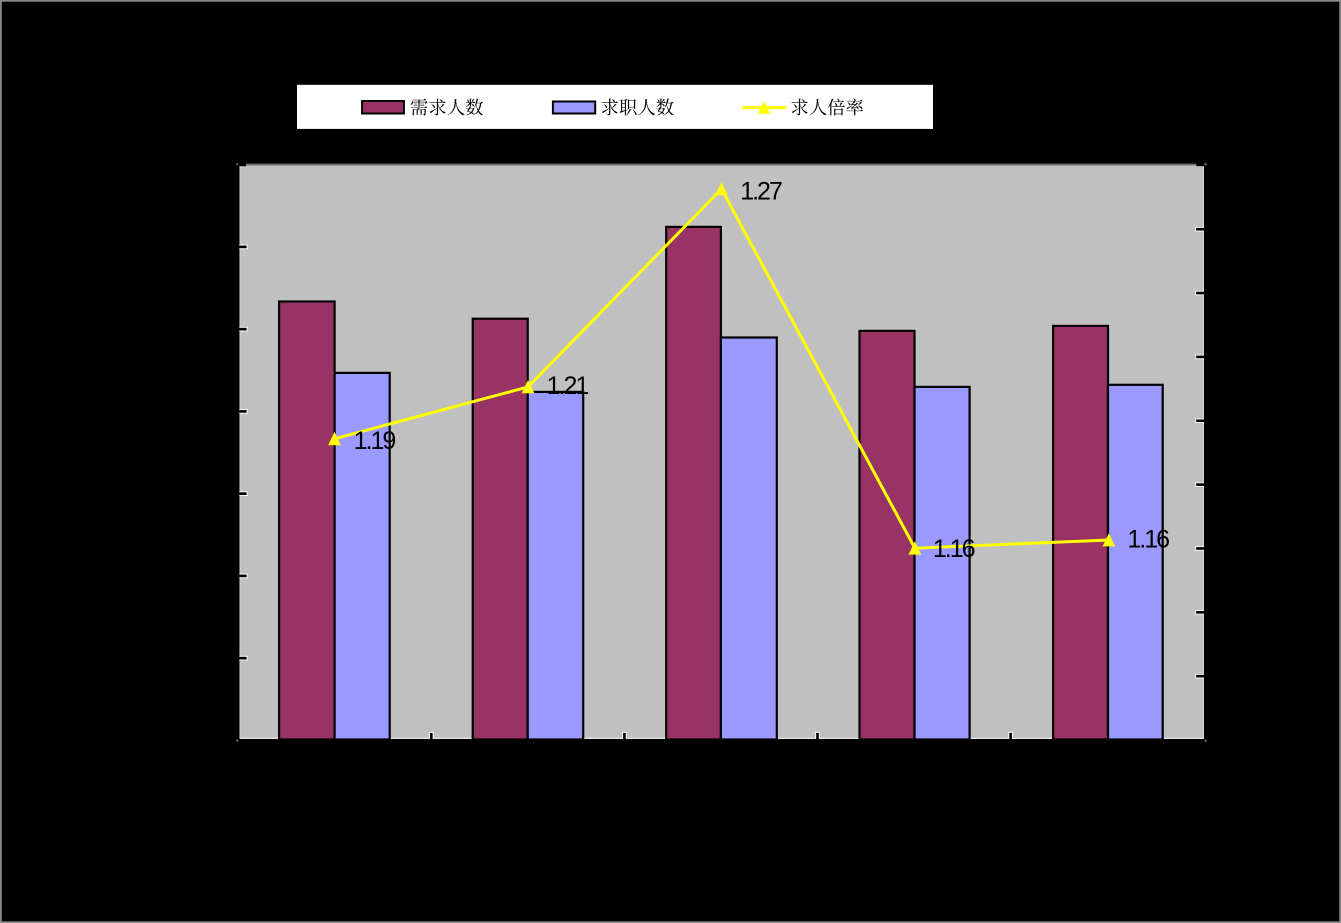 This screenshot has height=923, width=1341. I want to click on svg-text: 1.27, so click(761, 191).